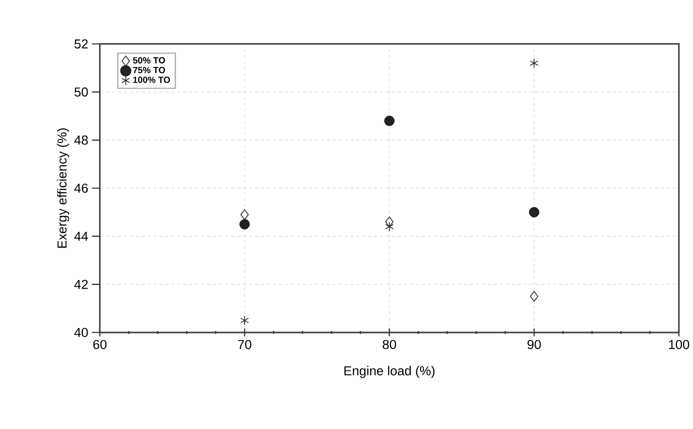 Image resolution: width=693 pixels, height=429 pixels. I want to click on y-tick-label: 44, so click(81, 236).